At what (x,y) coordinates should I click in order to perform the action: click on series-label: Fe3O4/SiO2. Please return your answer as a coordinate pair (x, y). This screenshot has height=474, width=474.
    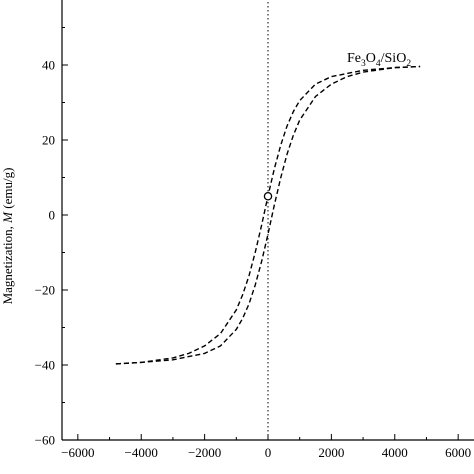
    Looking at the image, I should click on (379, 60).